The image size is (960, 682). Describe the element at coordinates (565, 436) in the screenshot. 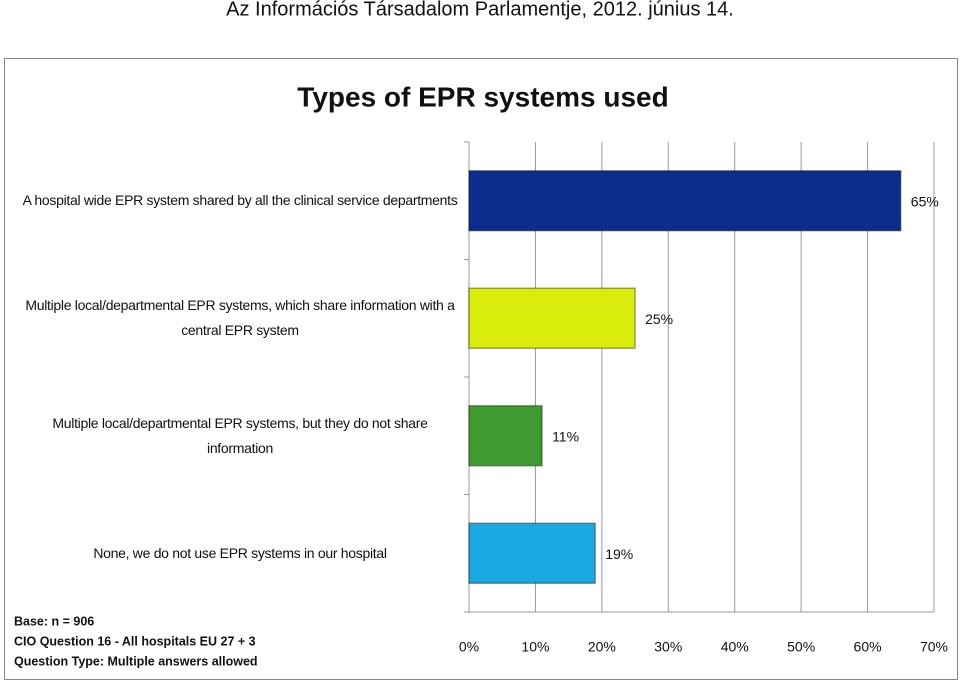

I see `value-label: 11%` at that location.